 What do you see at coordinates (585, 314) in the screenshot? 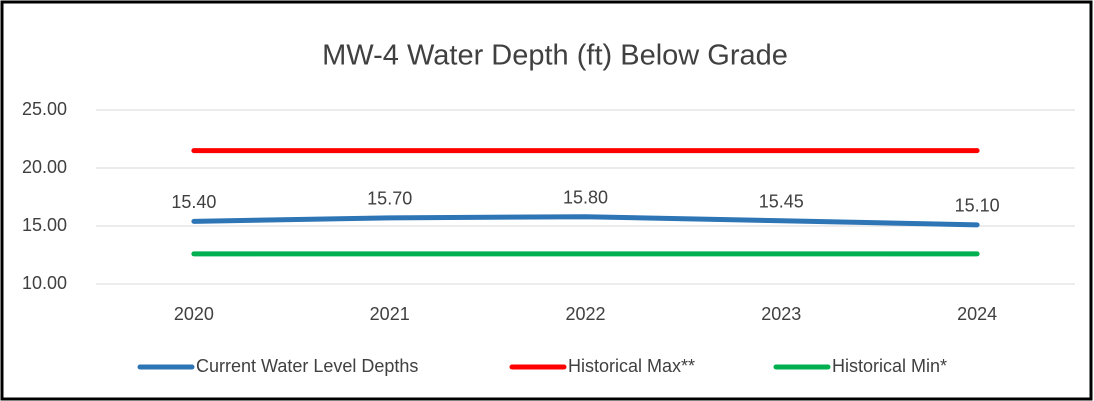
I see `x-tick-label: 2022` at bounding box center [585, 314].